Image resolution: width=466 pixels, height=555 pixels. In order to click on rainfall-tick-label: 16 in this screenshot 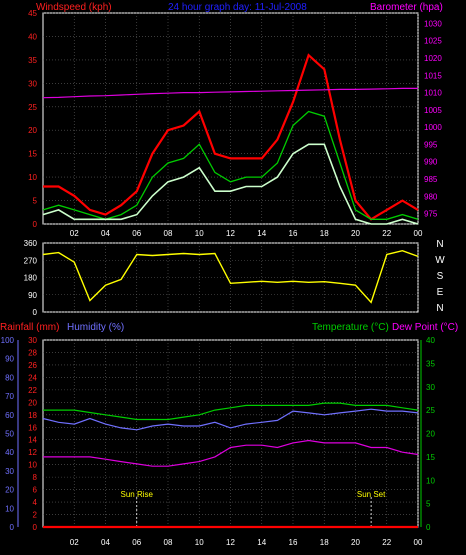, I will do `click(32, 427)`.